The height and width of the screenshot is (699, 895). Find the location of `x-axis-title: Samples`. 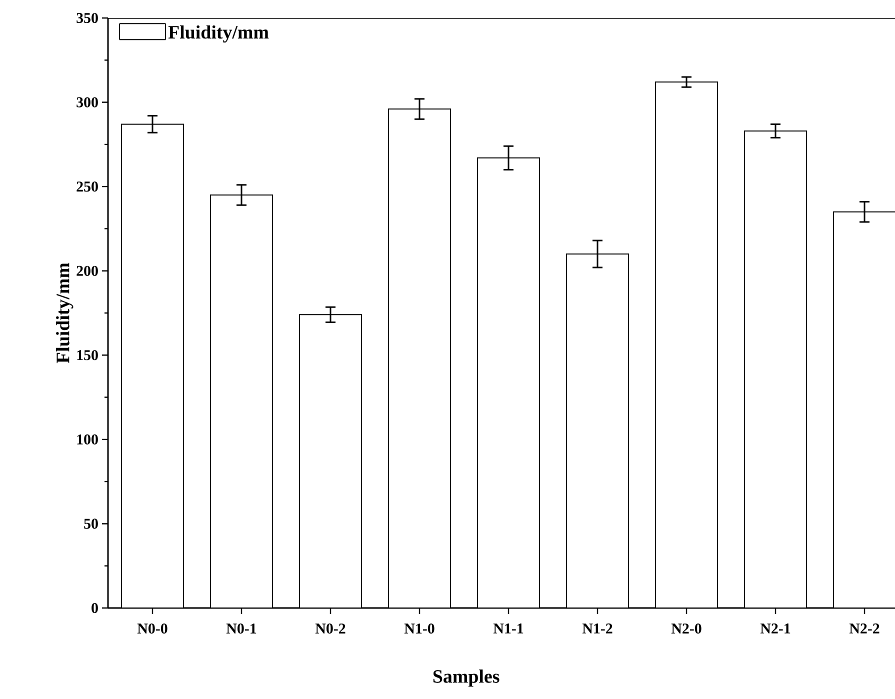

x-axis-title: Samples is located at coordinates (466, 678).